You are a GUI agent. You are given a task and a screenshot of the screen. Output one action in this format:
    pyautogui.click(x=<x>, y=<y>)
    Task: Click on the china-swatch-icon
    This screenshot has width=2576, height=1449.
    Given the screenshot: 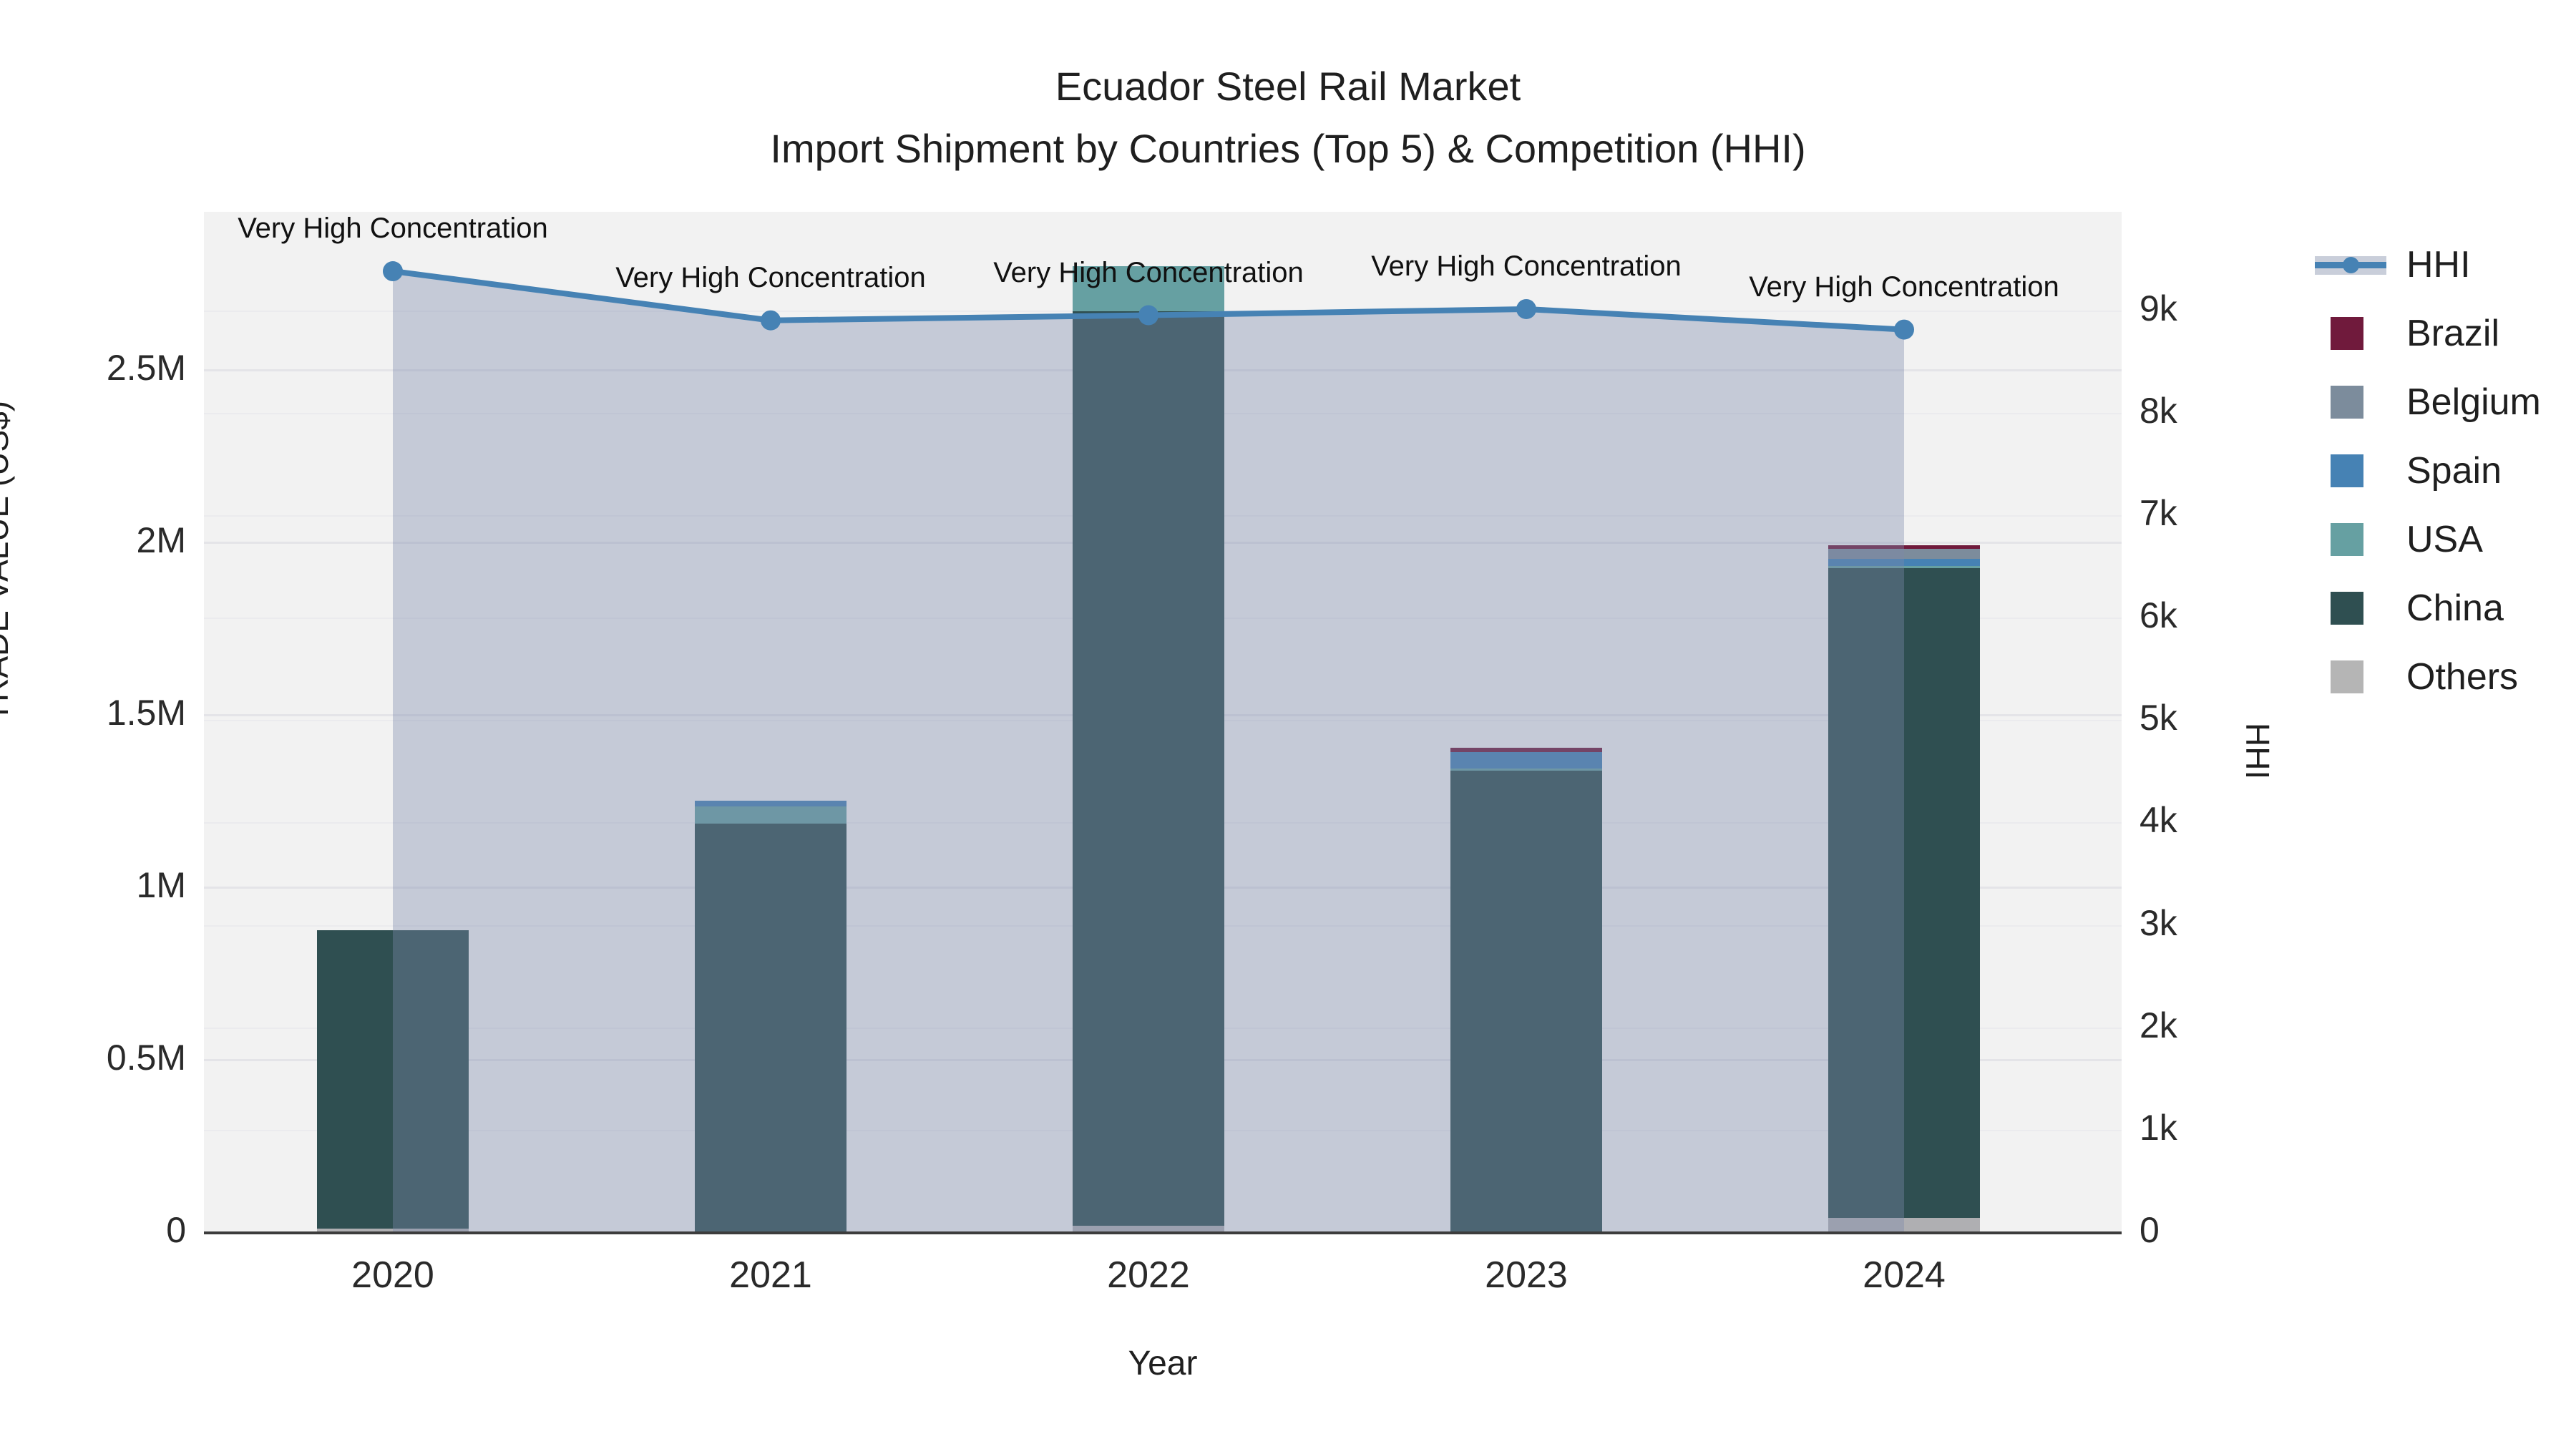 What is the action you would take?
    pyautogui.click(x=2350, y=608)
    